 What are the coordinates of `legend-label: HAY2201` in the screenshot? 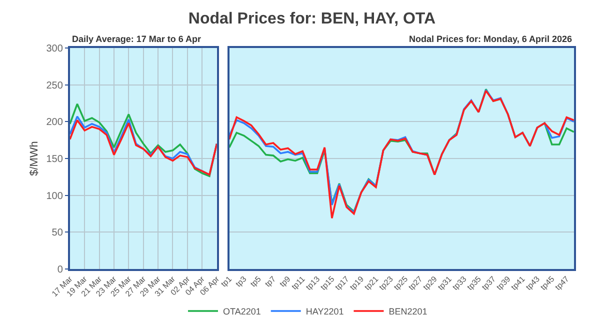 It's located at (325, 311).